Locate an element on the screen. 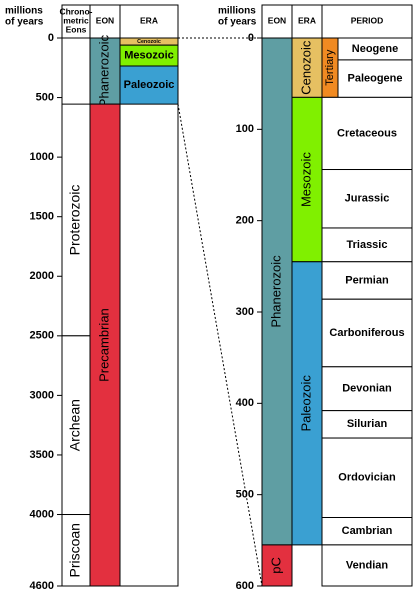  interval-label: Precambrian is located at coordinates (103, 345).